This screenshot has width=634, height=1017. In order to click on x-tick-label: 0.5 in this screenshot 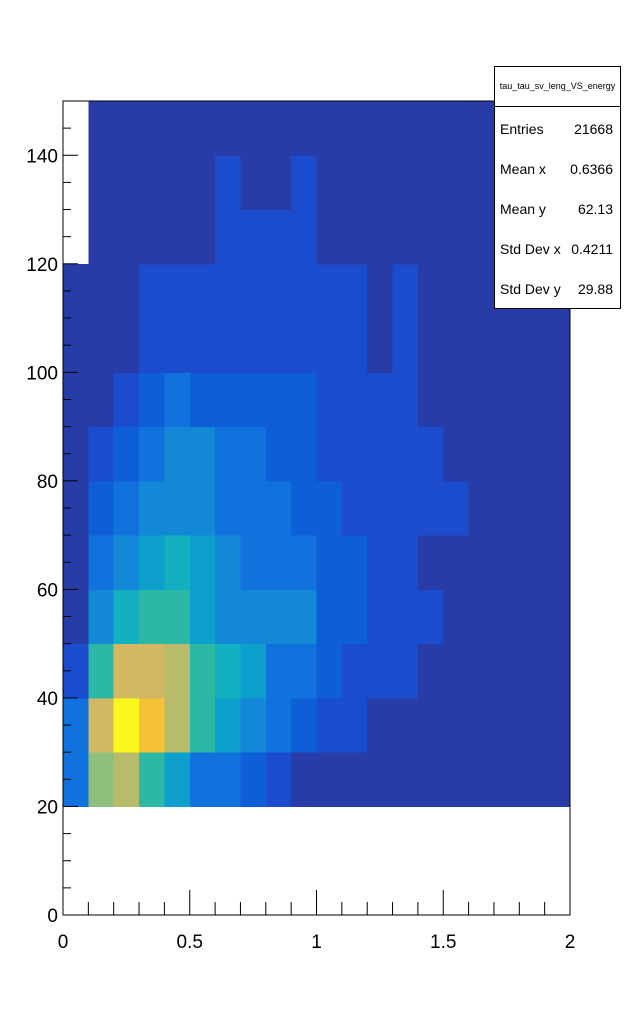, I will do `click(190, 942)`.